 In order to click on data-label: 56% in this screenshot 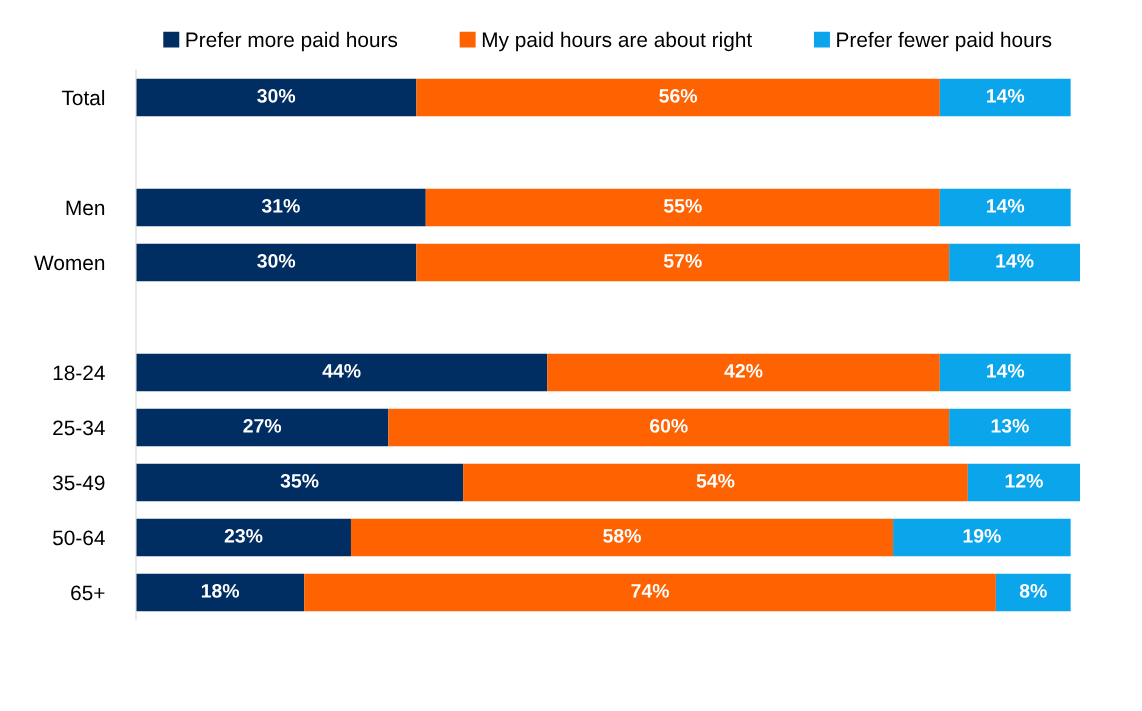, I will do `click(678, 95)`.